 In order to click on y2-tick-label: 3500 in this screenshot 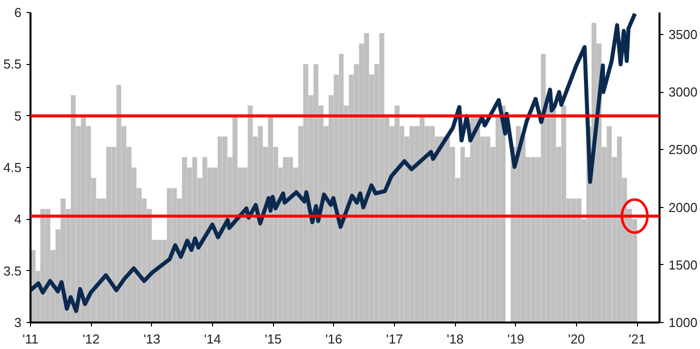, I will do `click(683, 34)`.